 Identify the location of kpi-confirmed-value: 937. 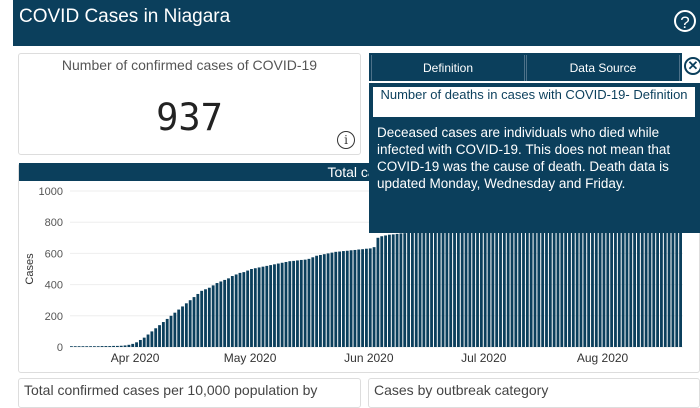
(189, 117).